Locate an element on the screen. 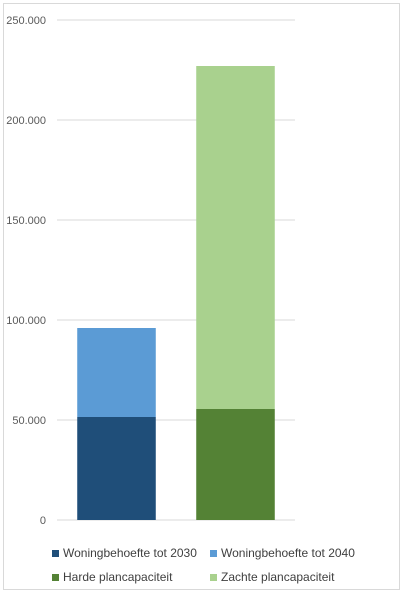  legend-item-harde-plancapaciteit: Harde plancapaciteit is located at coordinates (131, 577).